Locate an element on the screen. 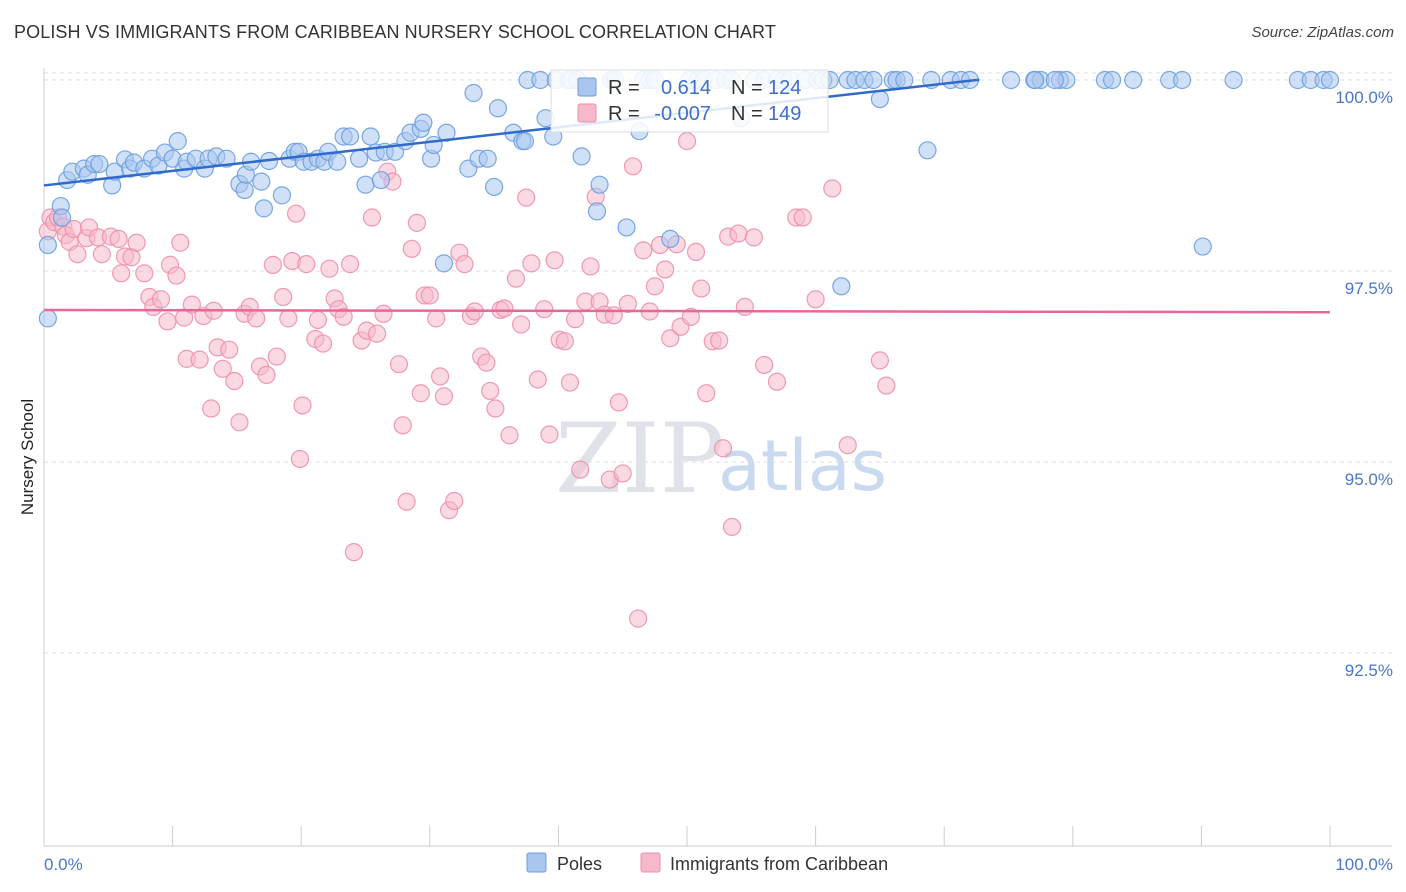 This screenshot has height=892, width=1406. y-axis-label: Nursery School is located at coordinates (27, 457).